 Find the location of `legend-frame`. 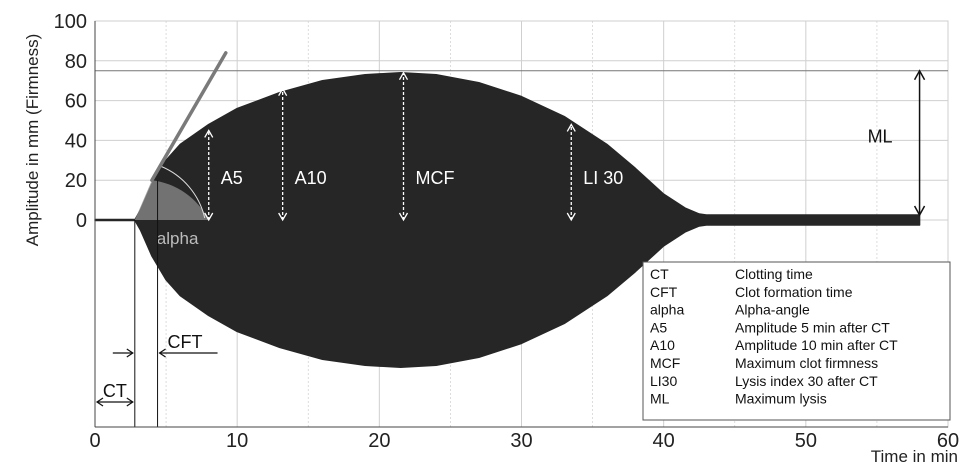

legend-frame is located at coordinates (796, 341).